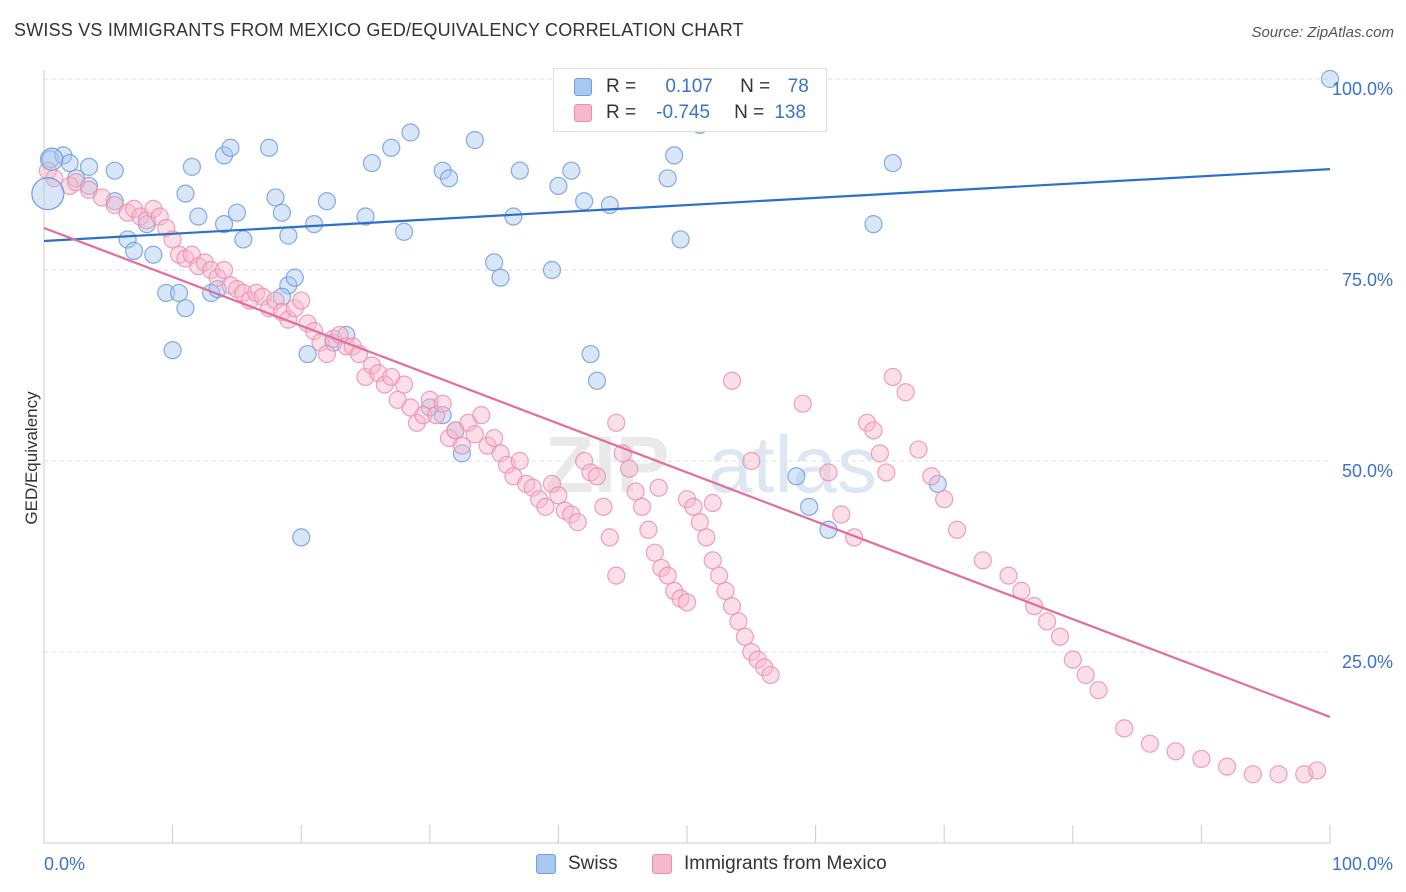 This screenshot has width=1406, height=892. What do you see at coordinates (1362, 89) in the screenshot?
I see `y-tick-label-3: 100.0%` at bounding box center [1362, 89].